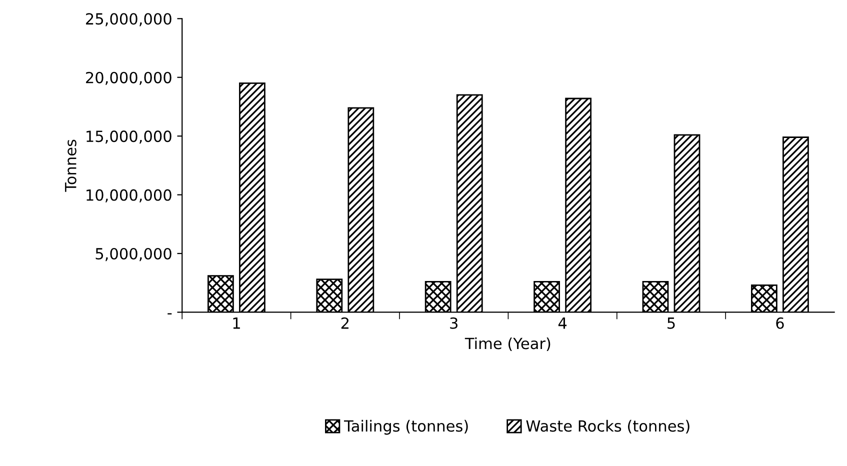  Describe the element at coordinates (507, 344) in the screenshot. I see `x-axis-title: Time (Year)` at that location.